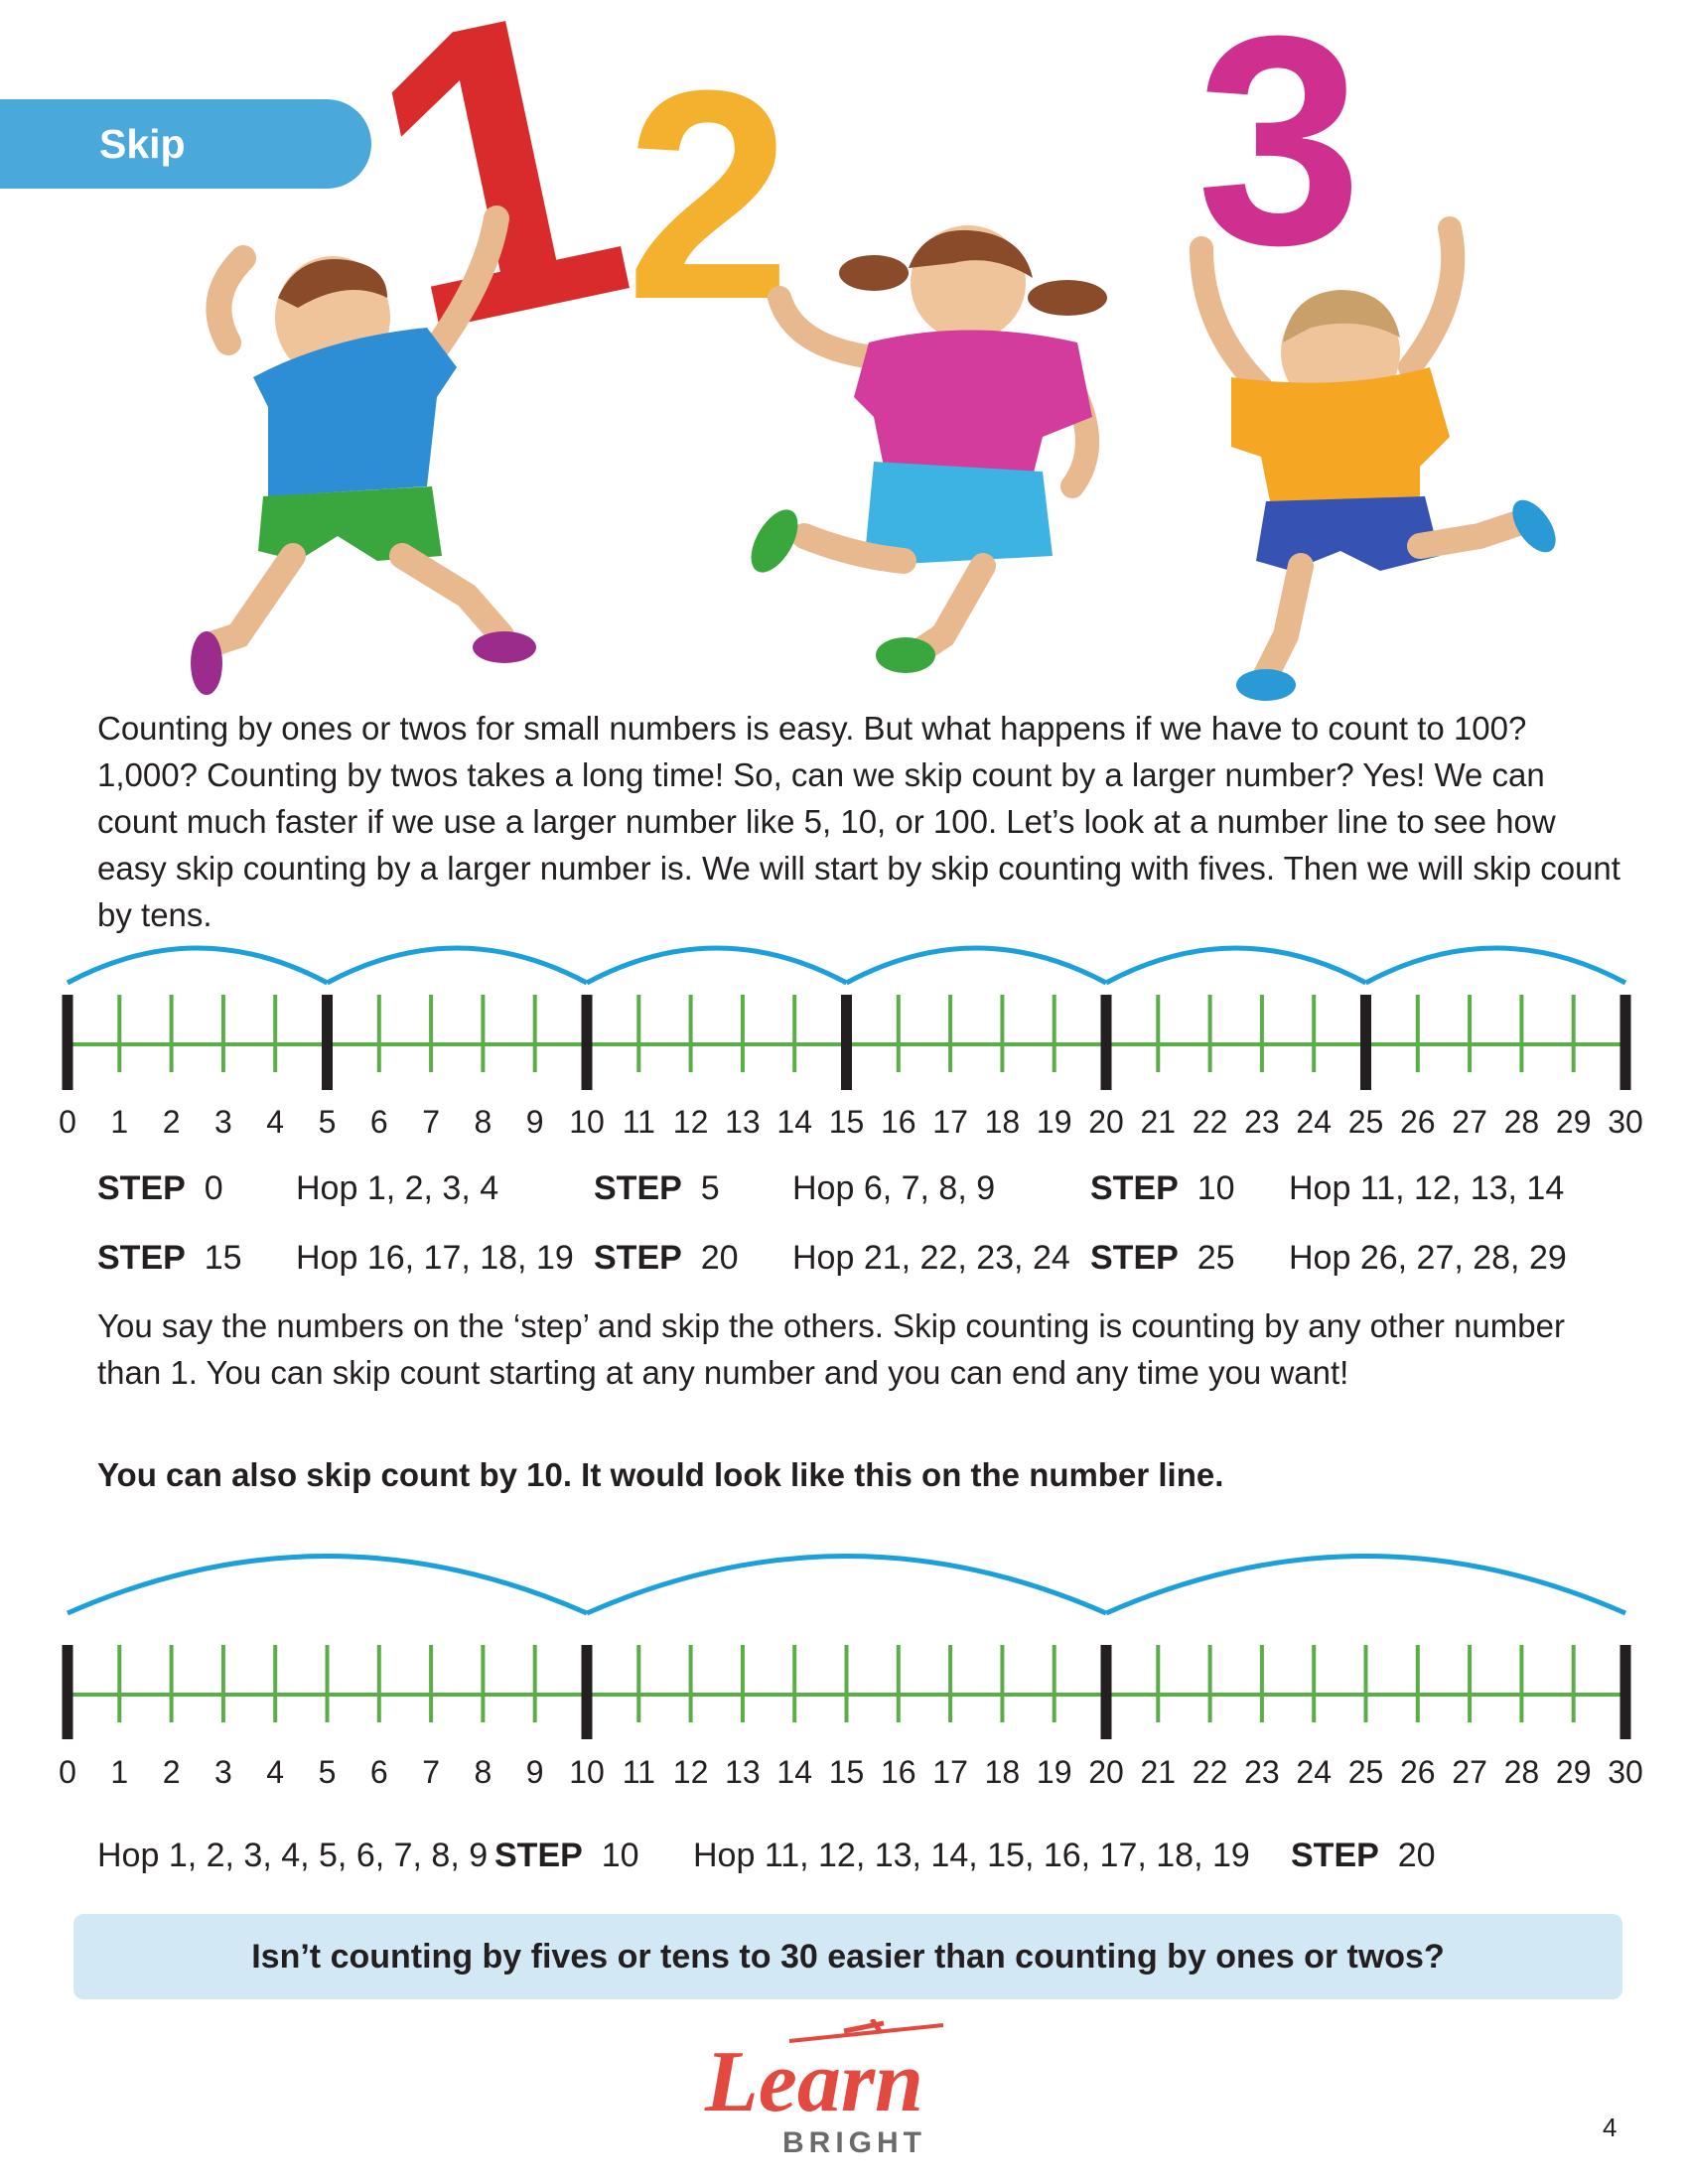  Describe the element at coordinates (1003, 1770) in the screenshot. I see `tens-tick-label: 18` at that location.